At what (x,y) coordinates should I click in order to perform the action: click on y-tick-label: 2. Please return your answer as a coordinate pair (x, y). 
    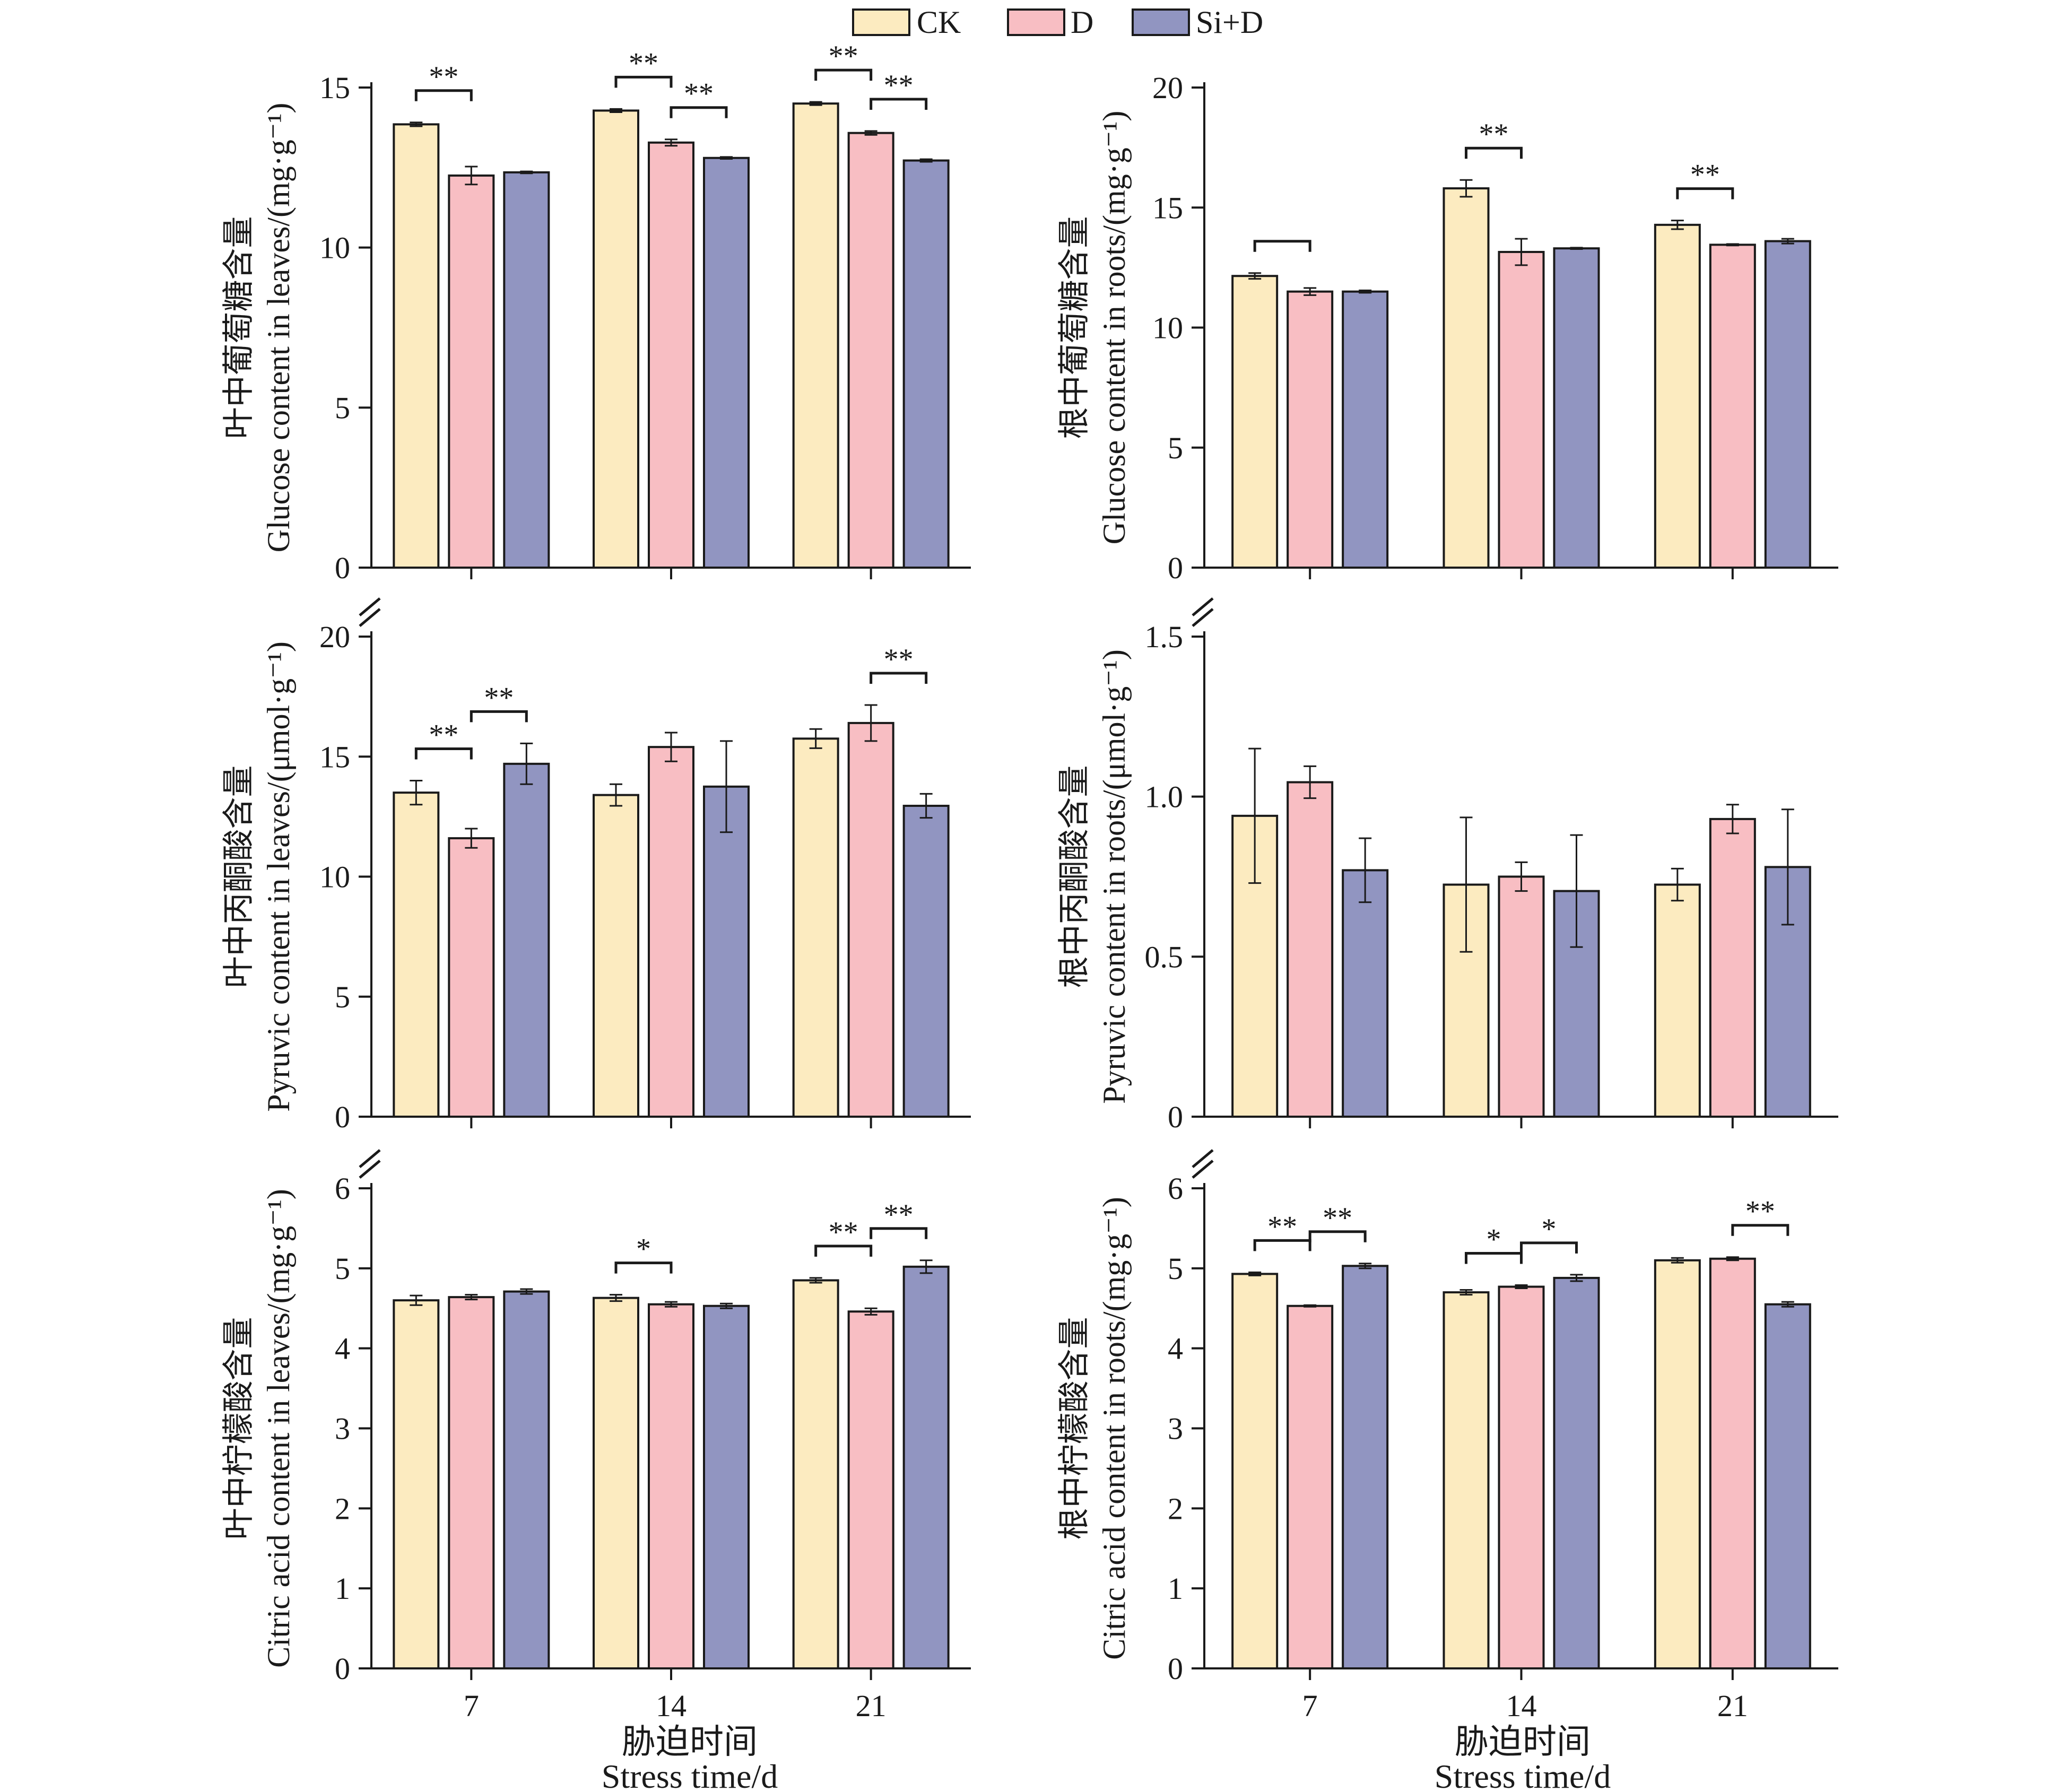
    Looking at the image, I should click on (342, 1508).